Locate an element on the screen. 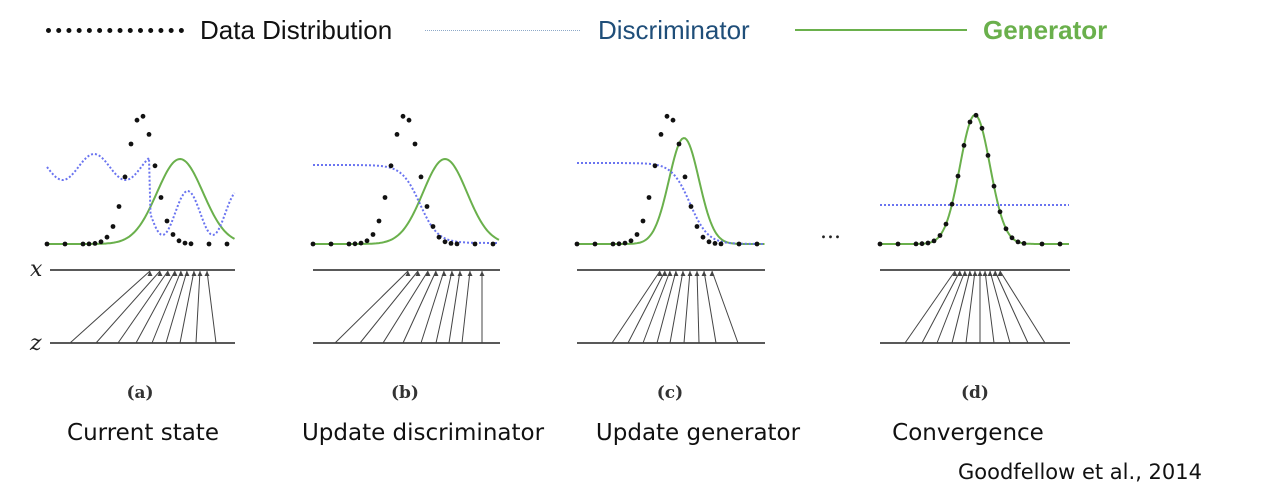 The image size is (1272, 489). x-axis-label: x is located at coordinates (36, 269).